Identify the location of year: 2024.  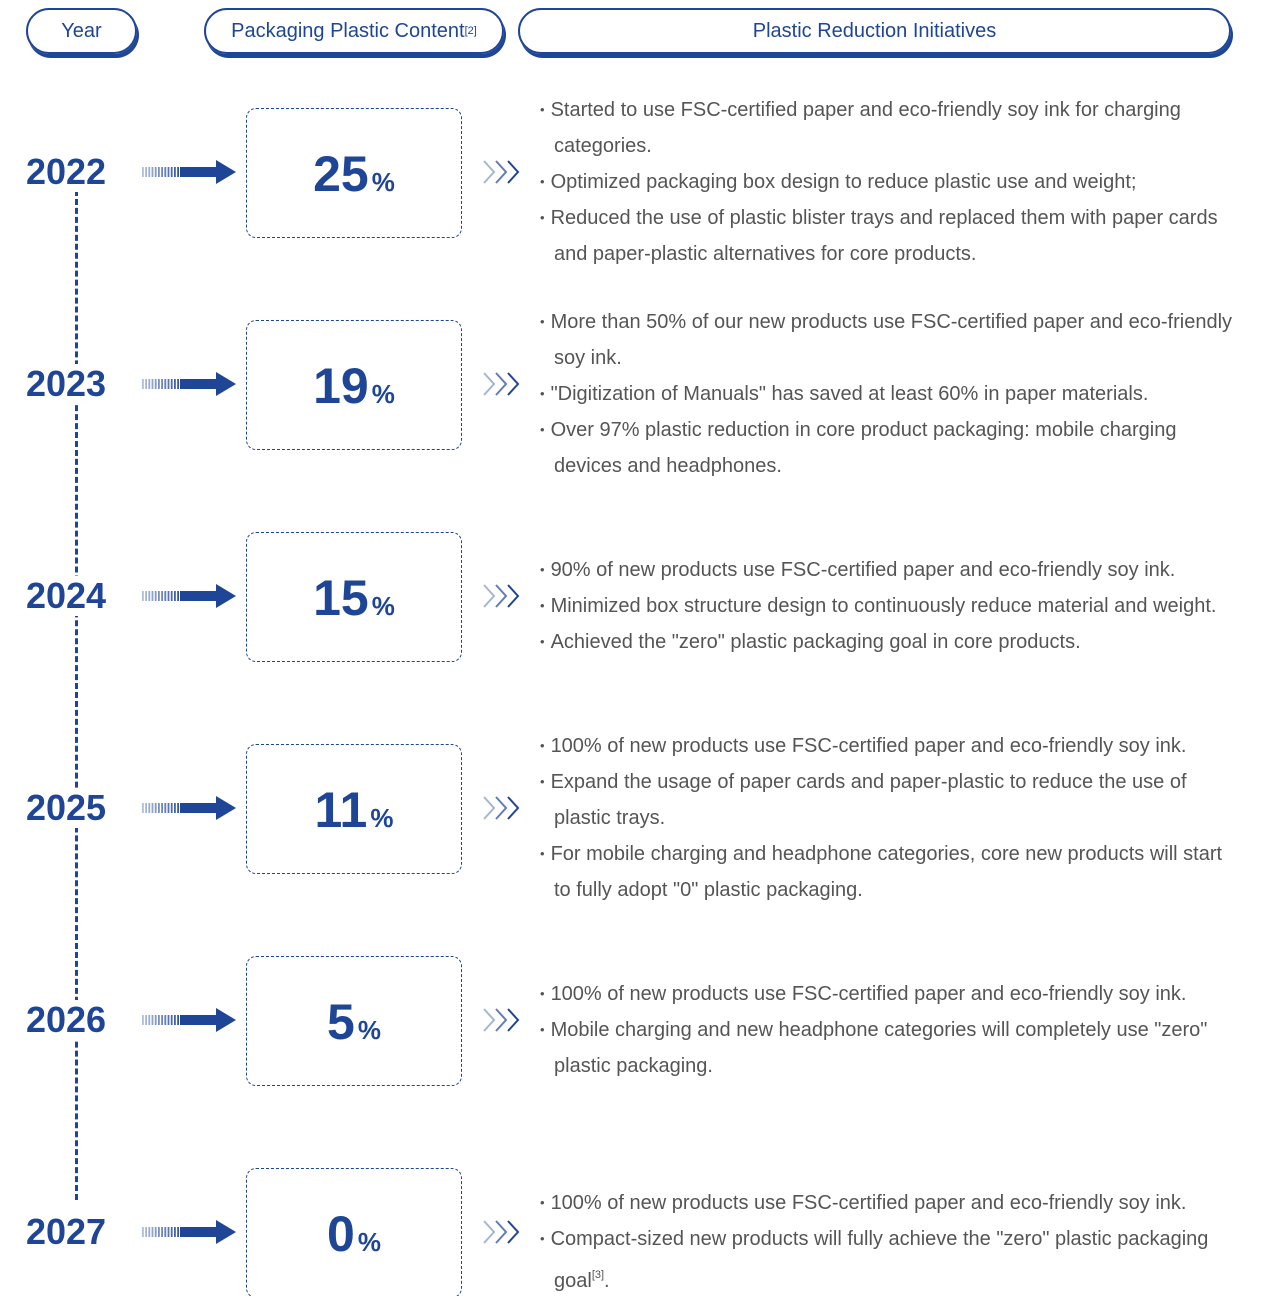
(66, 596).